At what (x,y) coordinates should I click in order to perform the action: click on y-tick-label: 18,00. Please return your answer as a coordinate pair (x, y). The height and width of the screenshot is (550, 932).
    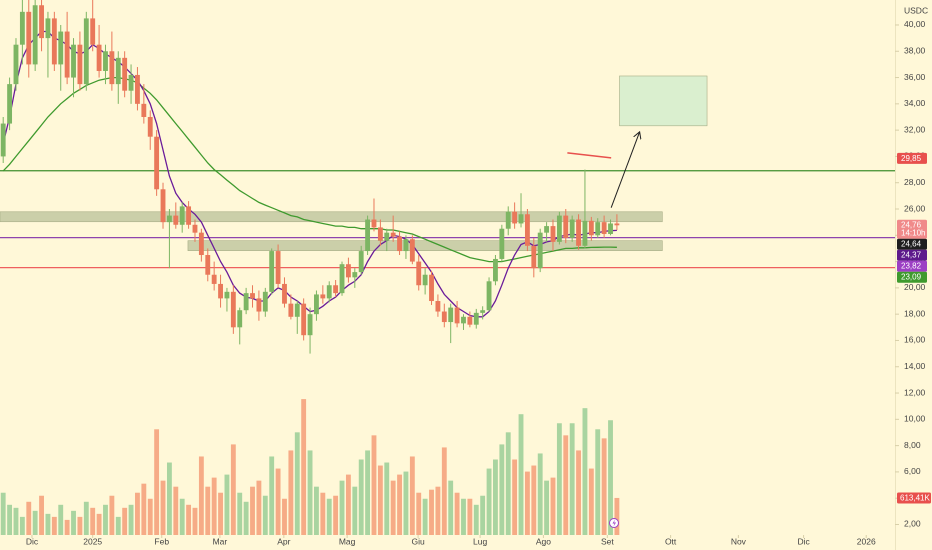
    Looking at the image, I should click on (915, 313).